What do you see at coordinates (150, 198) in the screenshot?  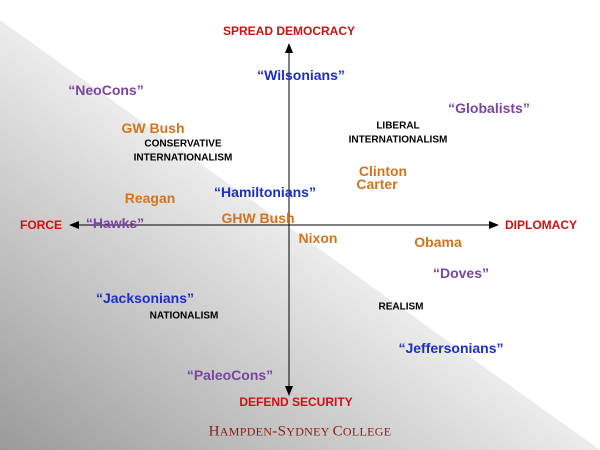 I see `president-reagan: Reagan` at bounding box center [150, 198].